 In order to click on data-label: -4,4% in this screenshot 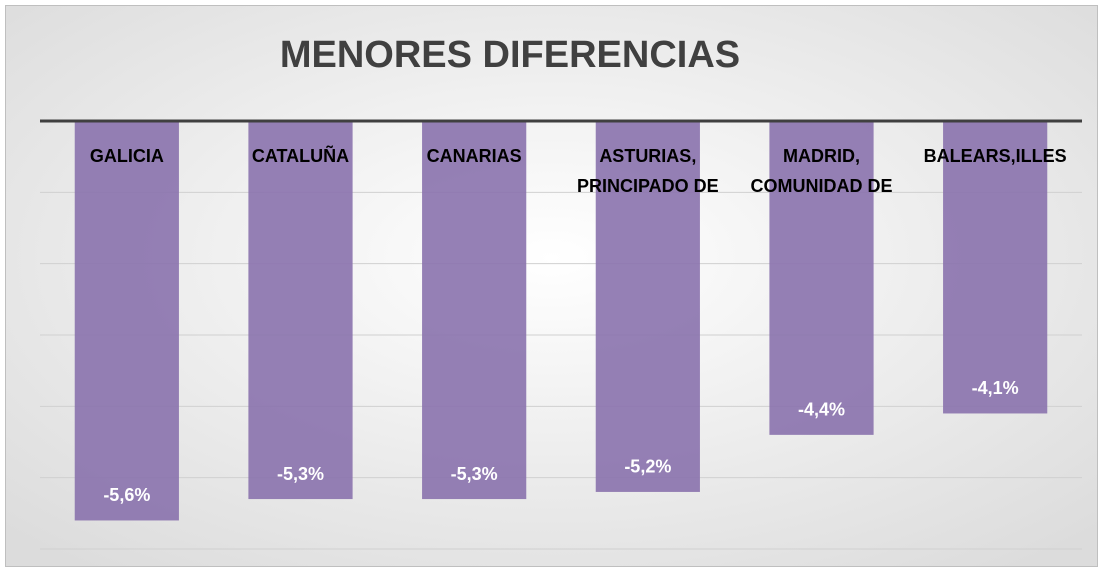, I will do `click(821, 410)`.